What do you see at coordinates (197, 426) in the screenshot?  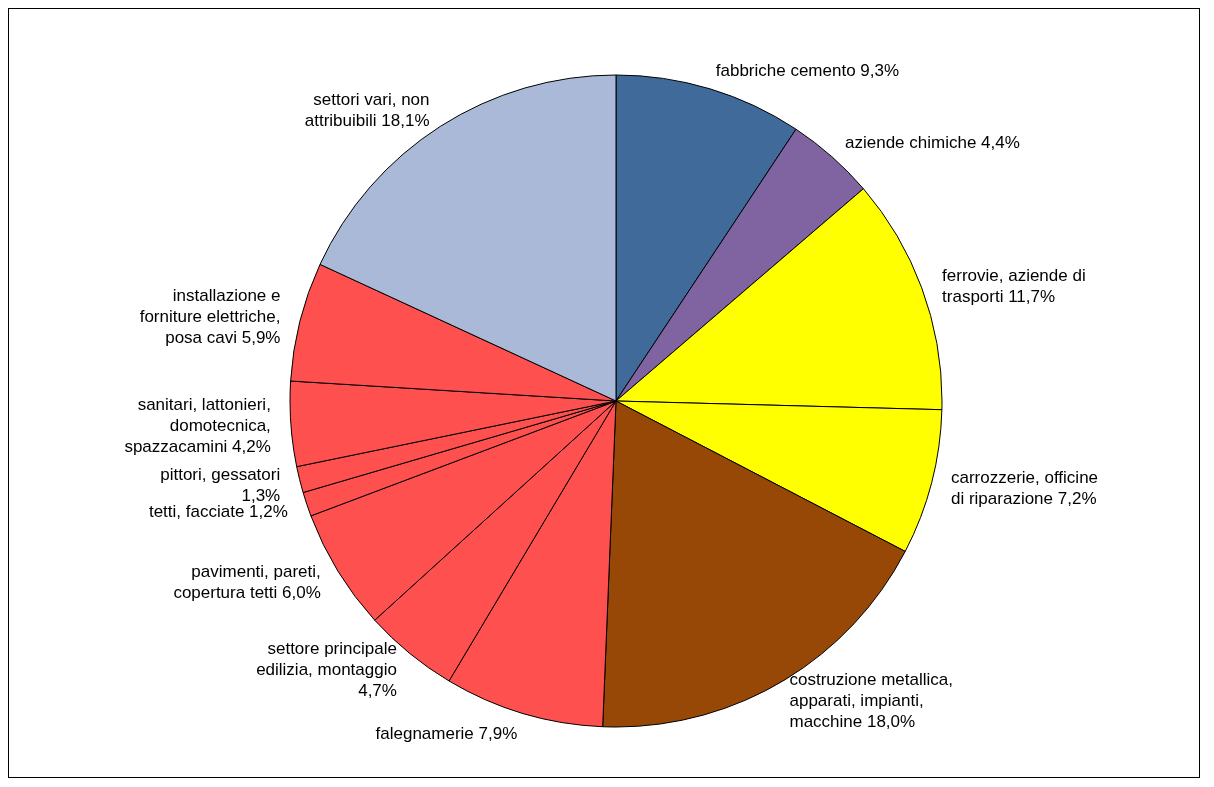 I see `slice-label: sanitari, lattonieri, domotecnica, spazzacamini 4,2%` at bounding box center [197, 426].